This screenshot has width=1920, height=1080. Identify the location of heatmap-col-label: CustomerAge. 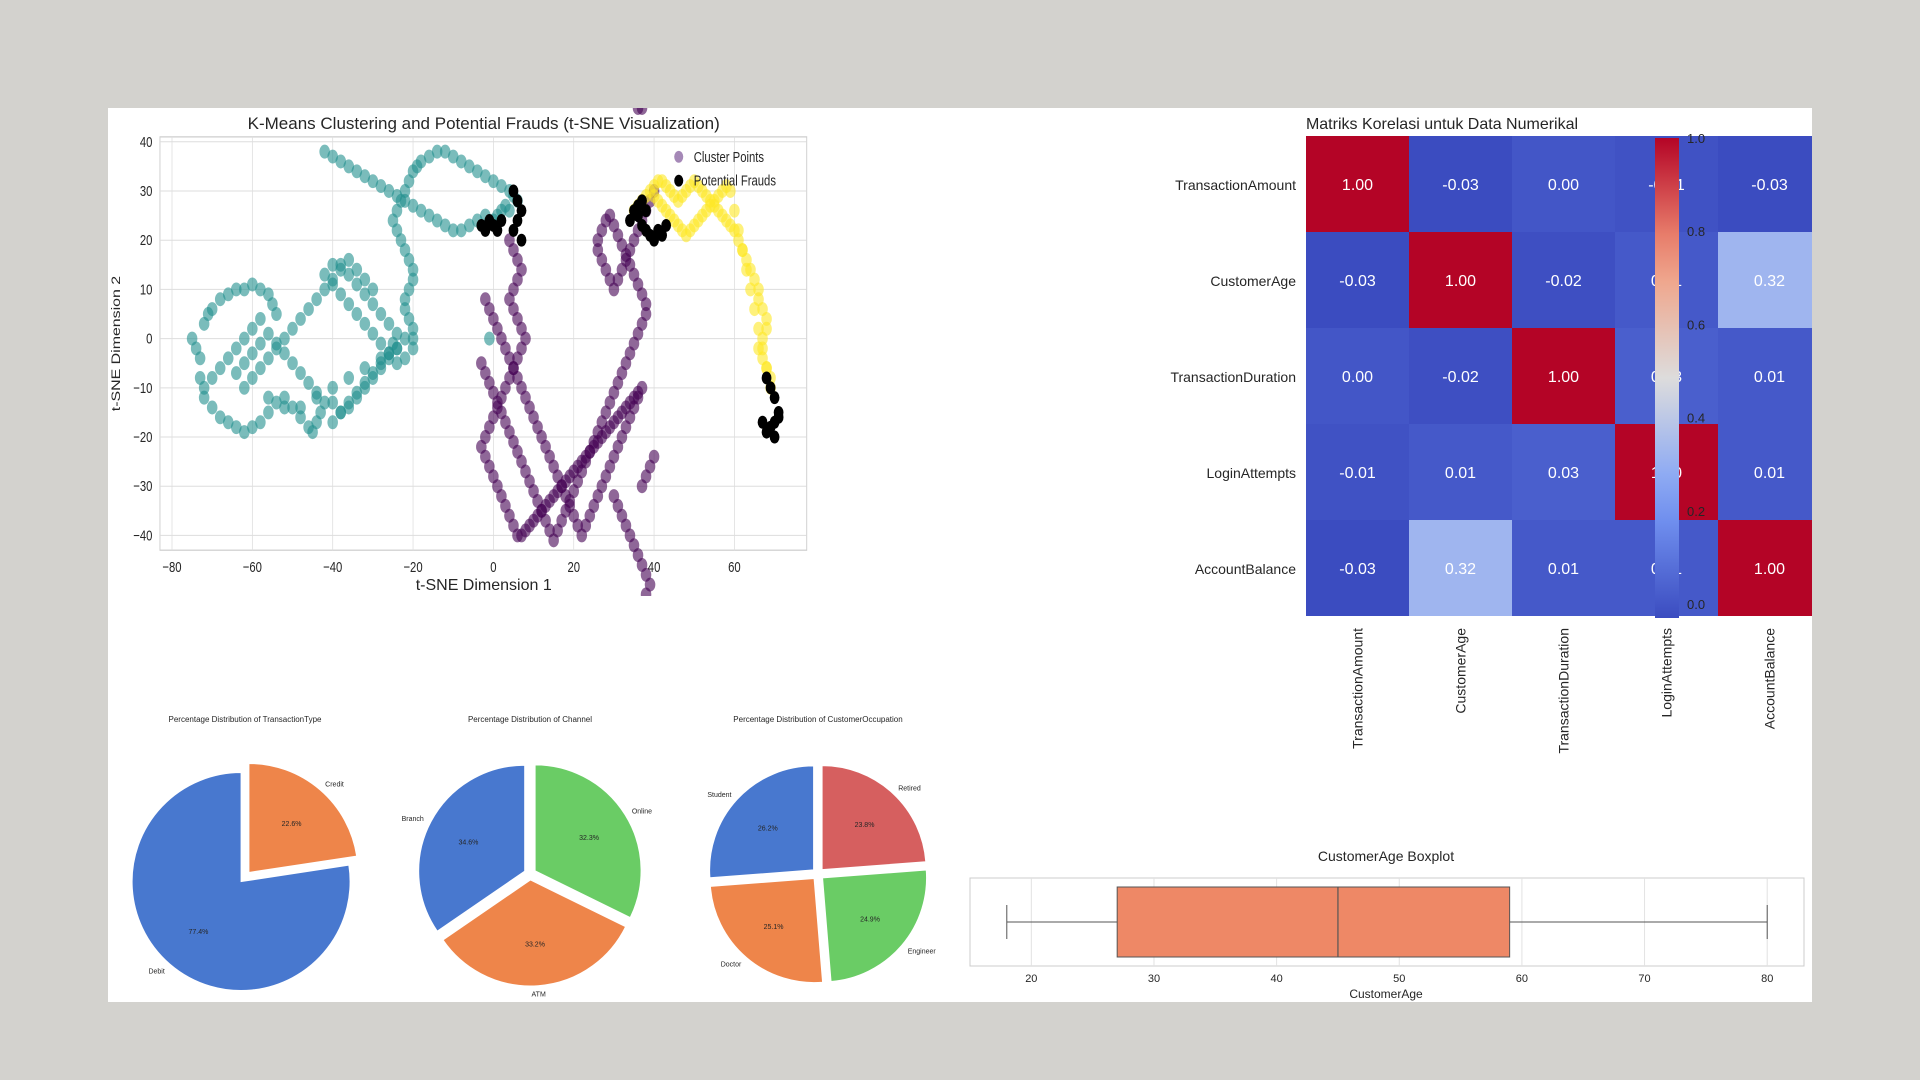
(1461, 671).